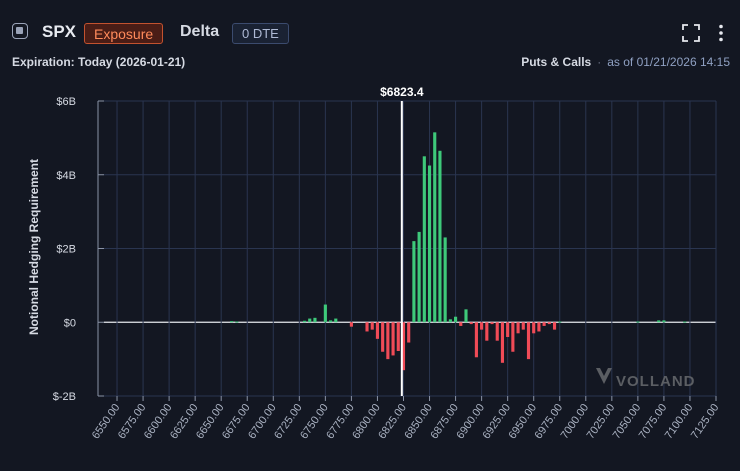 This screenshot has width=740, height=471. I want to click on y-axis-label: Notional Hedging Requirement, so click(34, 247).